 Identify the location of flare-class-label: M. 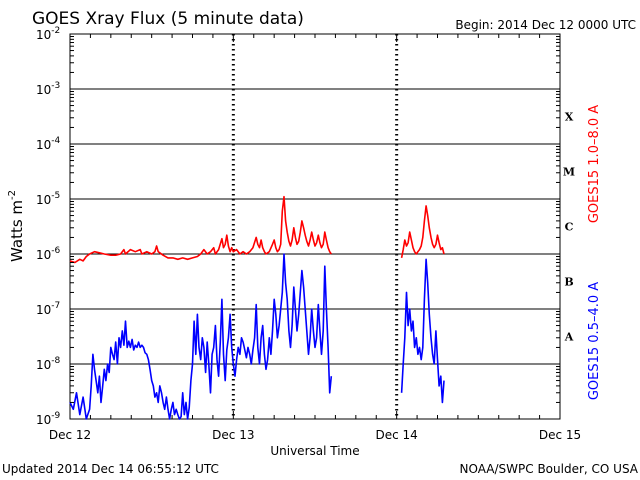
(569, 172).